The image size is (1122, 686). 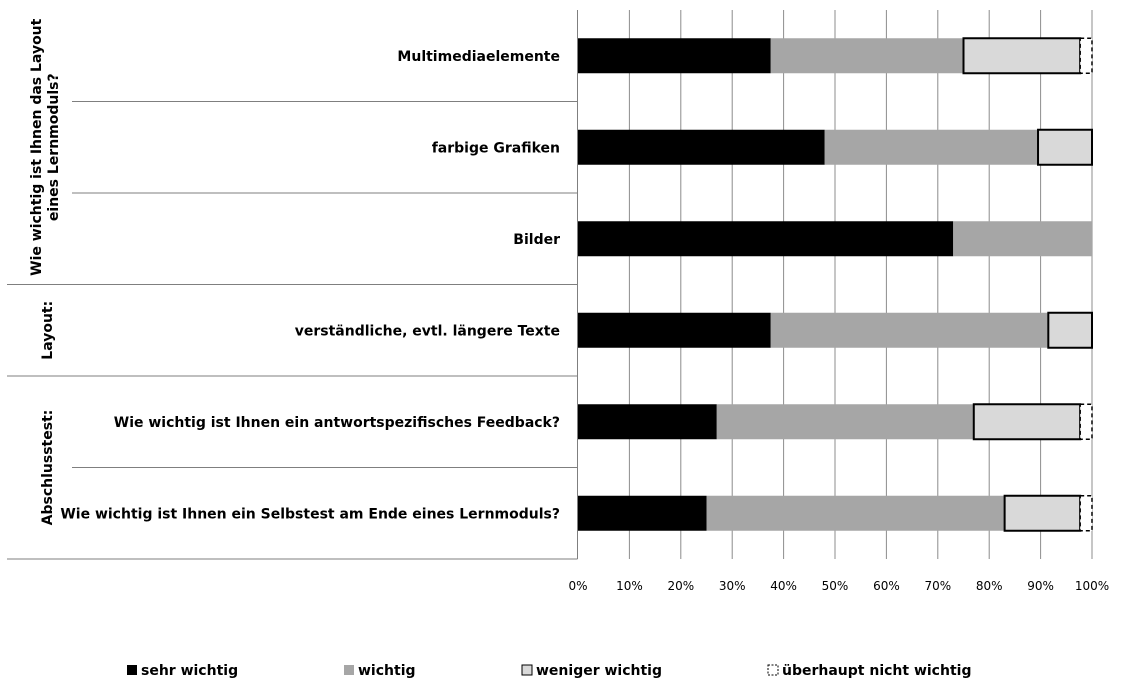 I want to click on group-label: Layout:, so click(x=48, y=330).